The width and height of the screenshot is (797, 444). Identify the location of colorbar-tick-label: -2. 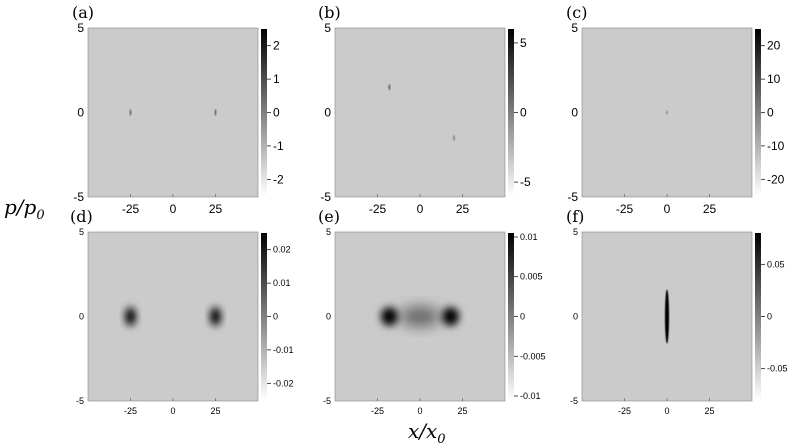
(278, 179).